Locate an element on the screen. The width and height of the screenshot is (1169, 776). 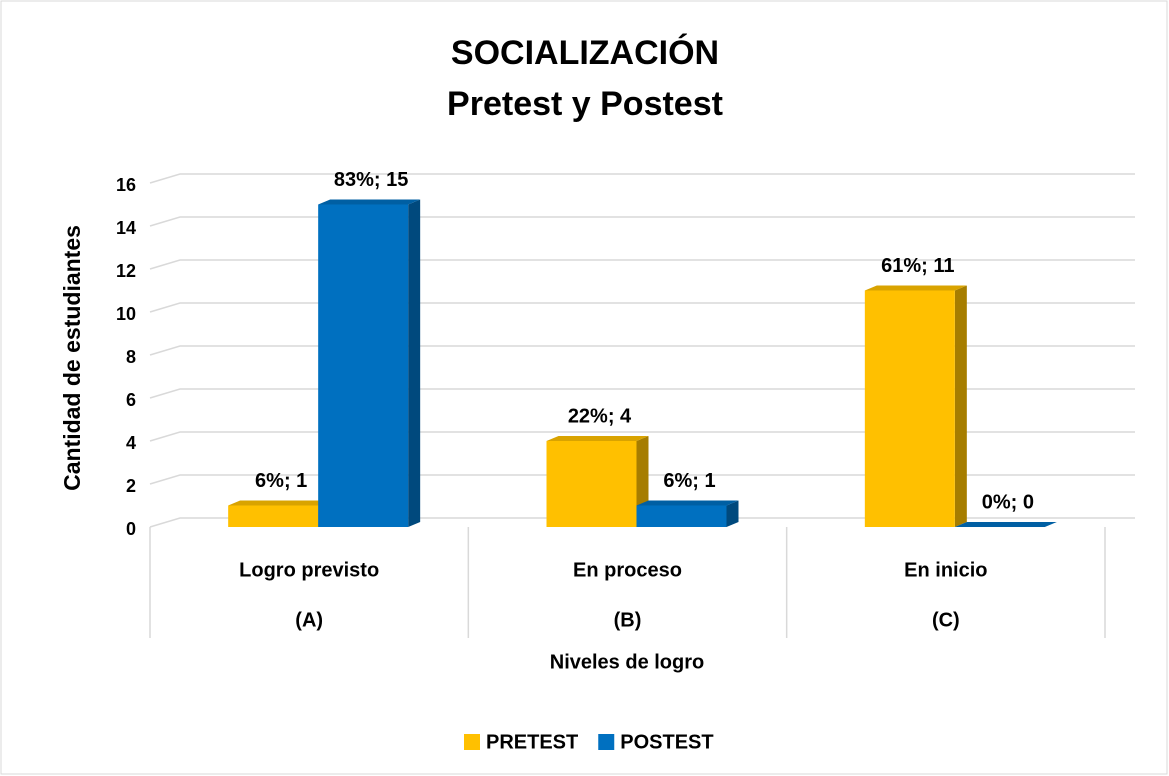
data-label: 83%; 15 is located at coordinates (371, 180).